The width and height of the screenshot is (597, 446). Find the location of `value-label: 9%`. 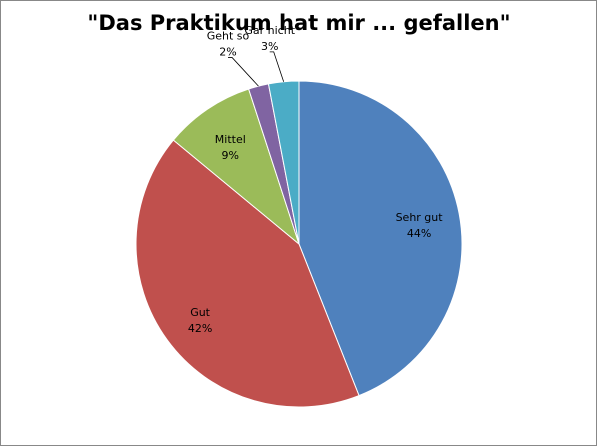

value-label: 9% is located at coordinates (230, 155).